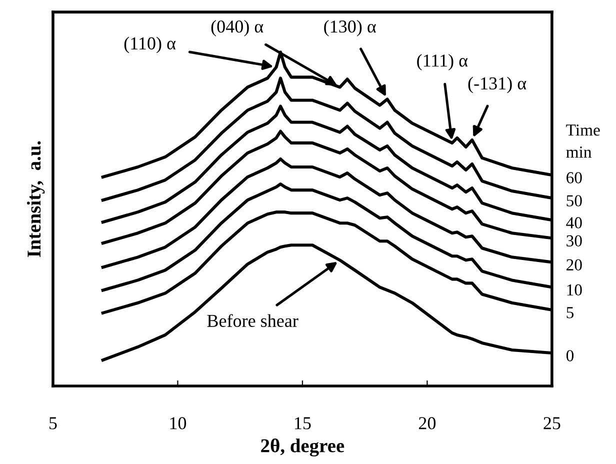 This screenshot has height=464, width=616. What do you see at coordinates (350, 28) in the screenshot?
I see `annotation: (130) α` at bounding box center [350, 28].